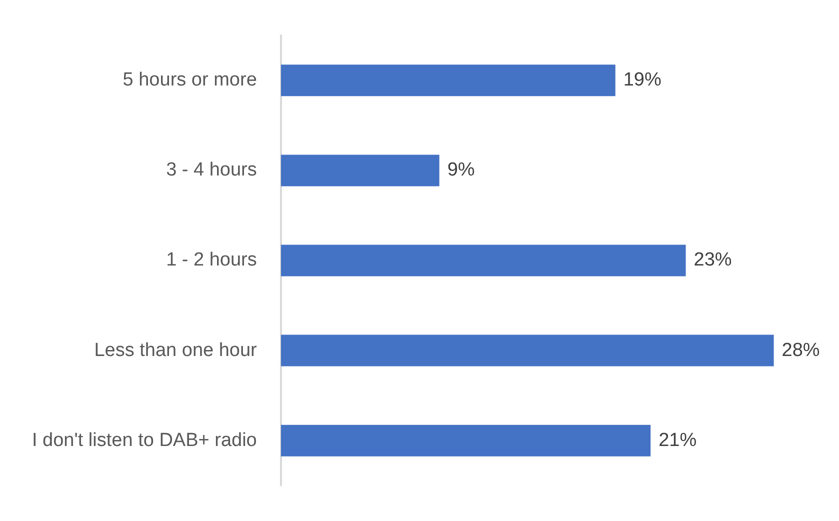 The height and width of the screenshot is (521, 839). Describe the element at coordinates (211, 170) in the screenshot. I see `y-tick-label: 3 - 4 hours` at that location.